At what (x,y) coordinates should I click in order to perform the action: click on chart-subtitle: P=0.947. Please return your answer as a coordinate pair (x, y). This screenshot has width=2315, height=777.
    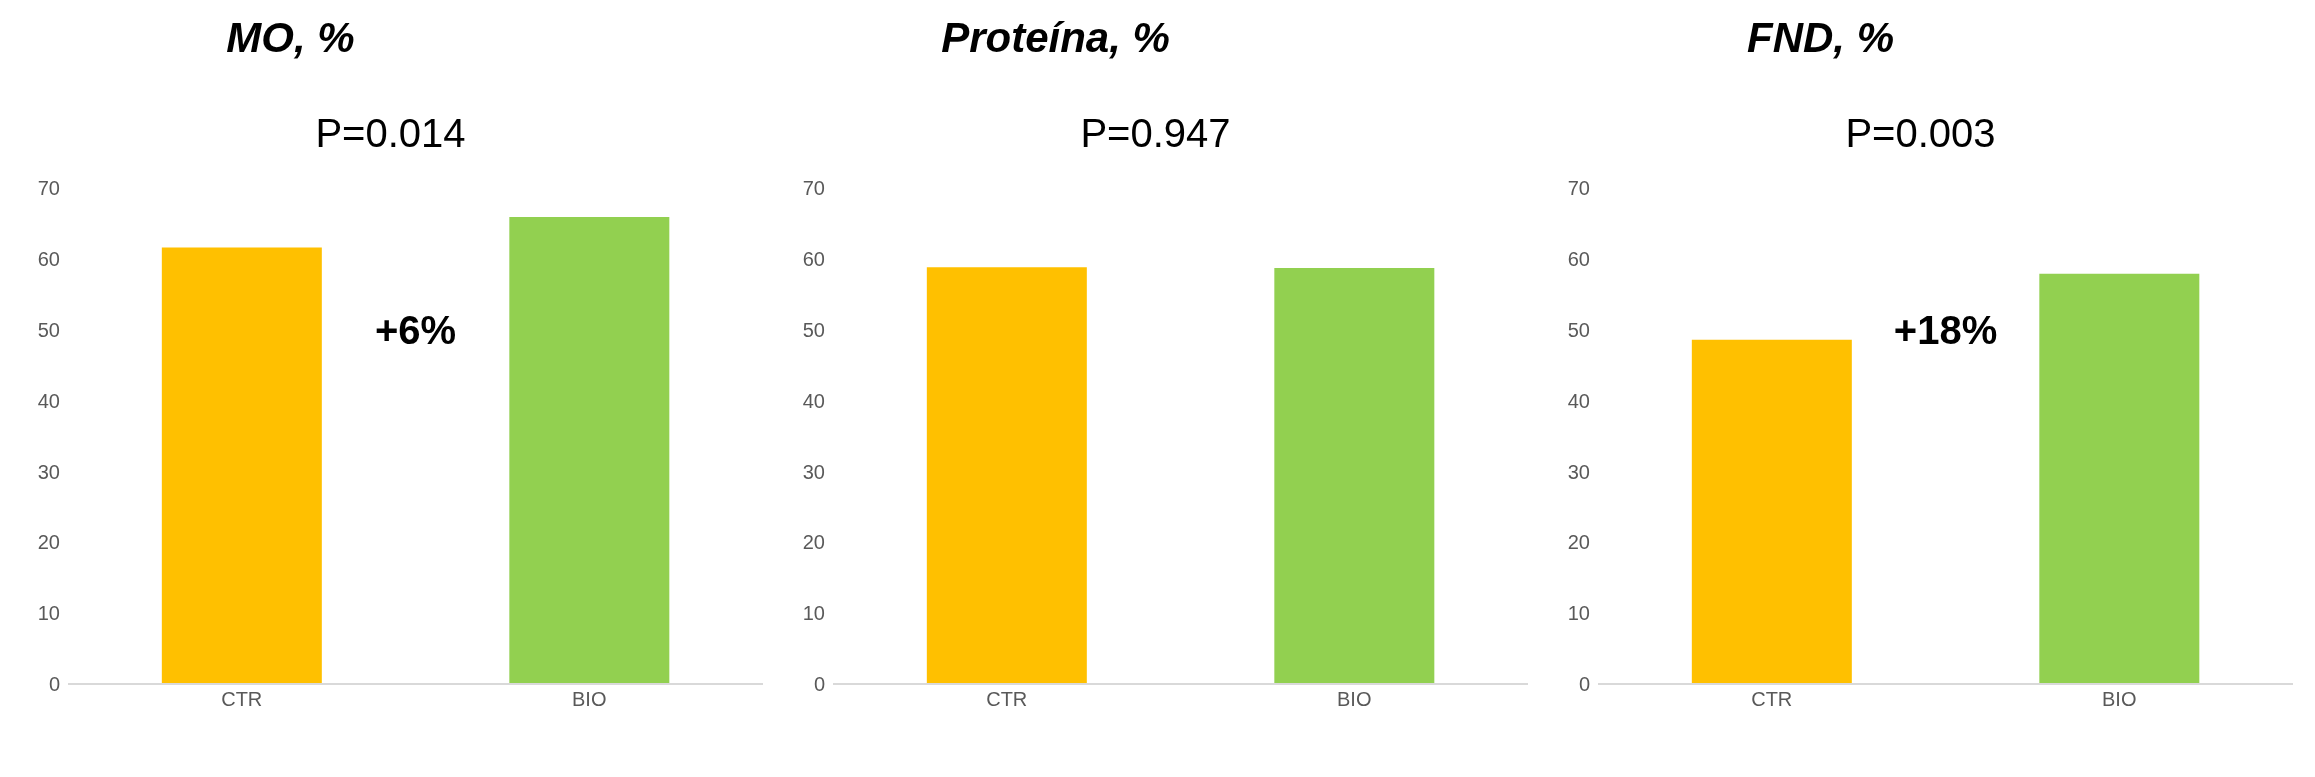
    Looking at the image, I should click on (1155, 133).